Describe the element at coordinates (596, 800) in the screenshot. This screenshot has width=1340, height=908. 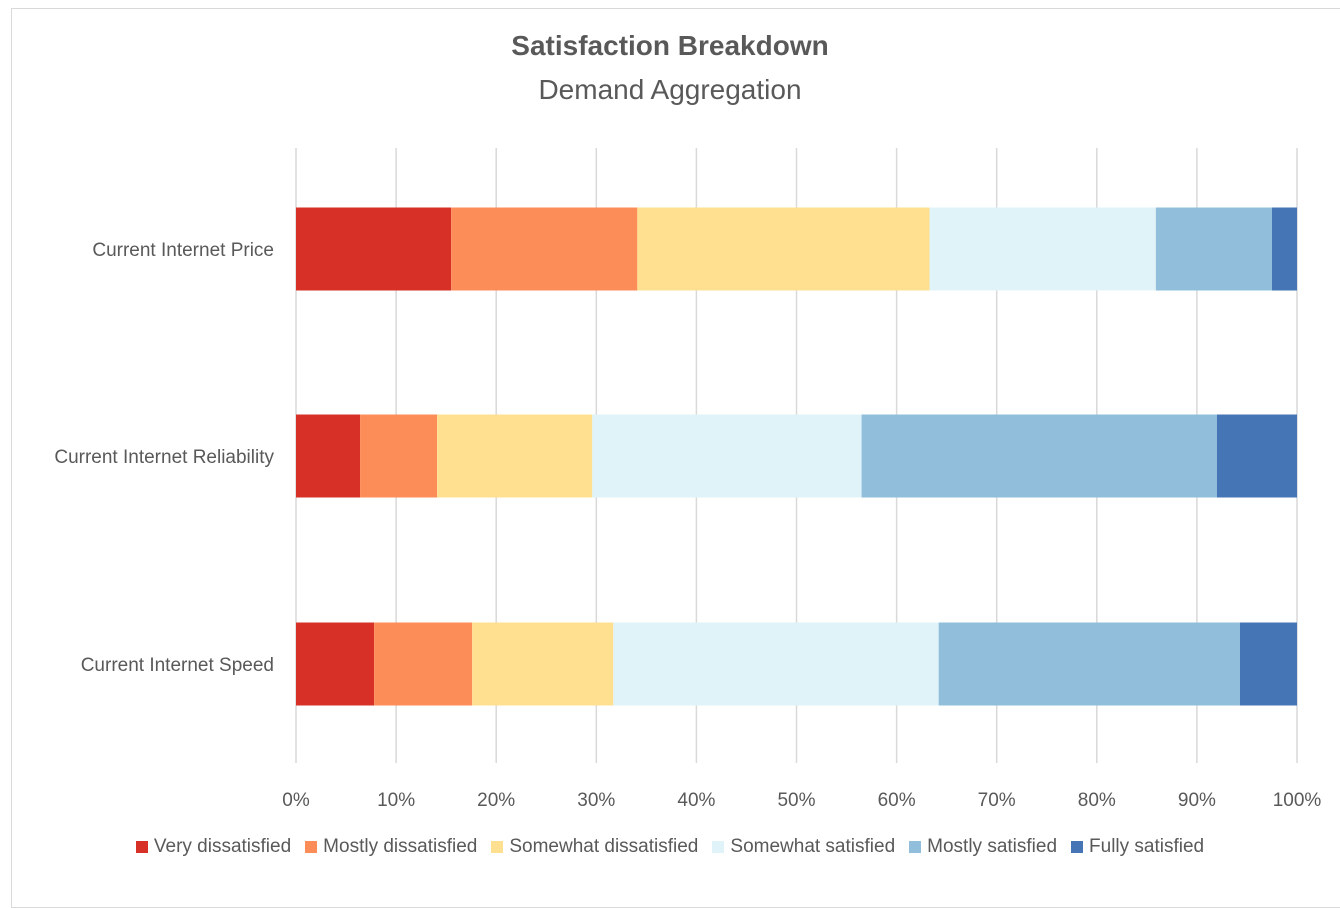
I see `x-tick-label: 30%` at that location.